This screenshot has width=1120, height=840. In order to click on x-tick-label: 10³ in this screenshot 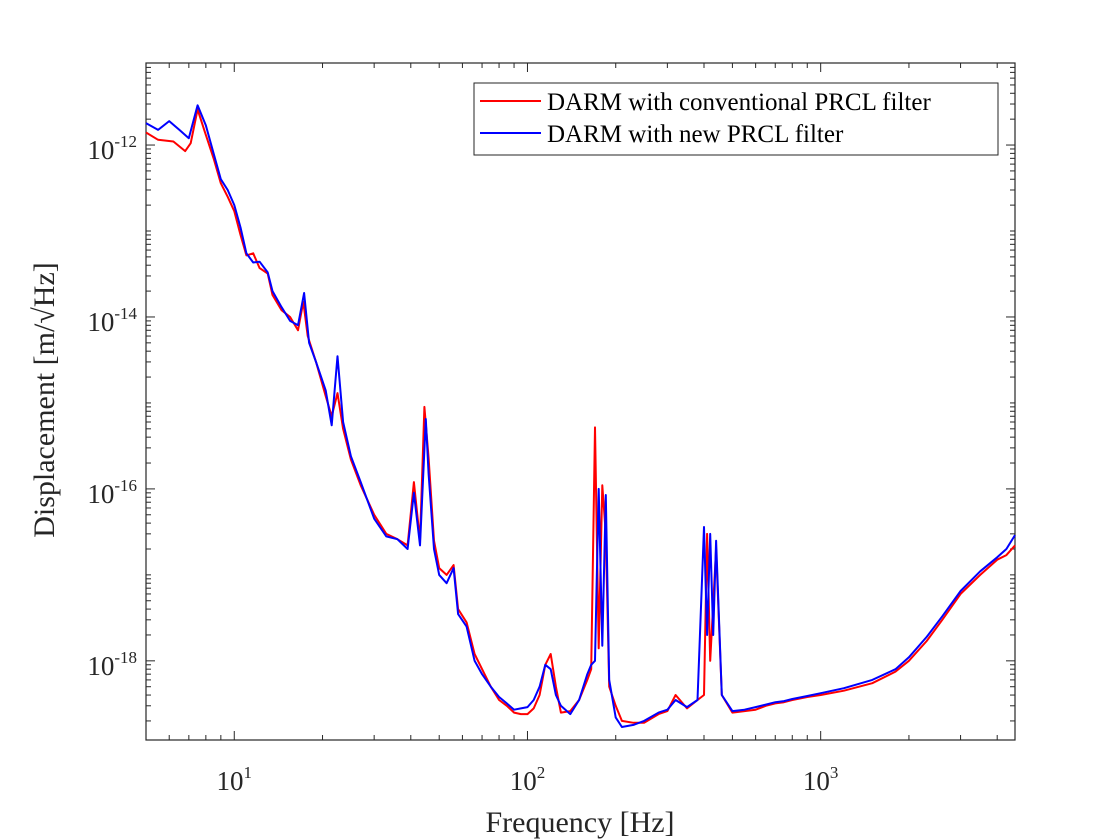, I will do `click(821, 779)`.